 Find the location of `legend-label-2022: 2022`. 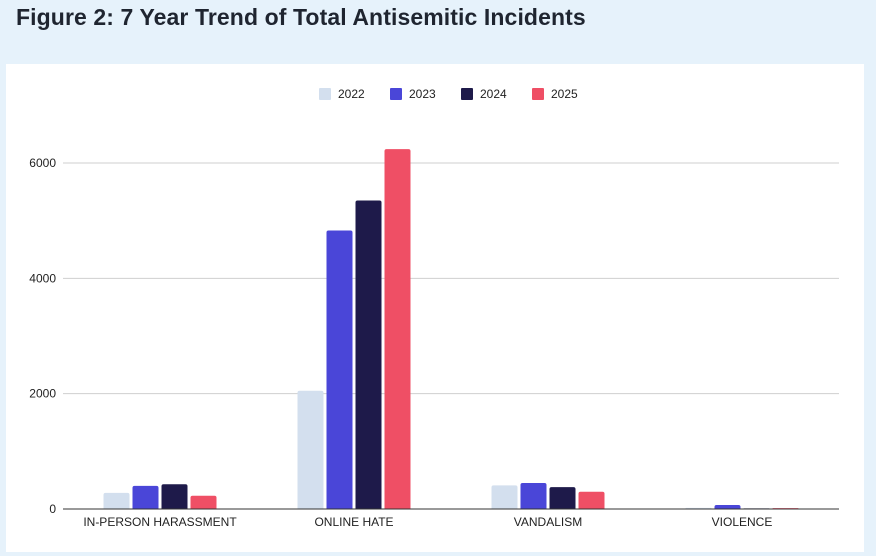

legend-label-2022: 2022 is located at coordinates (351, 94).